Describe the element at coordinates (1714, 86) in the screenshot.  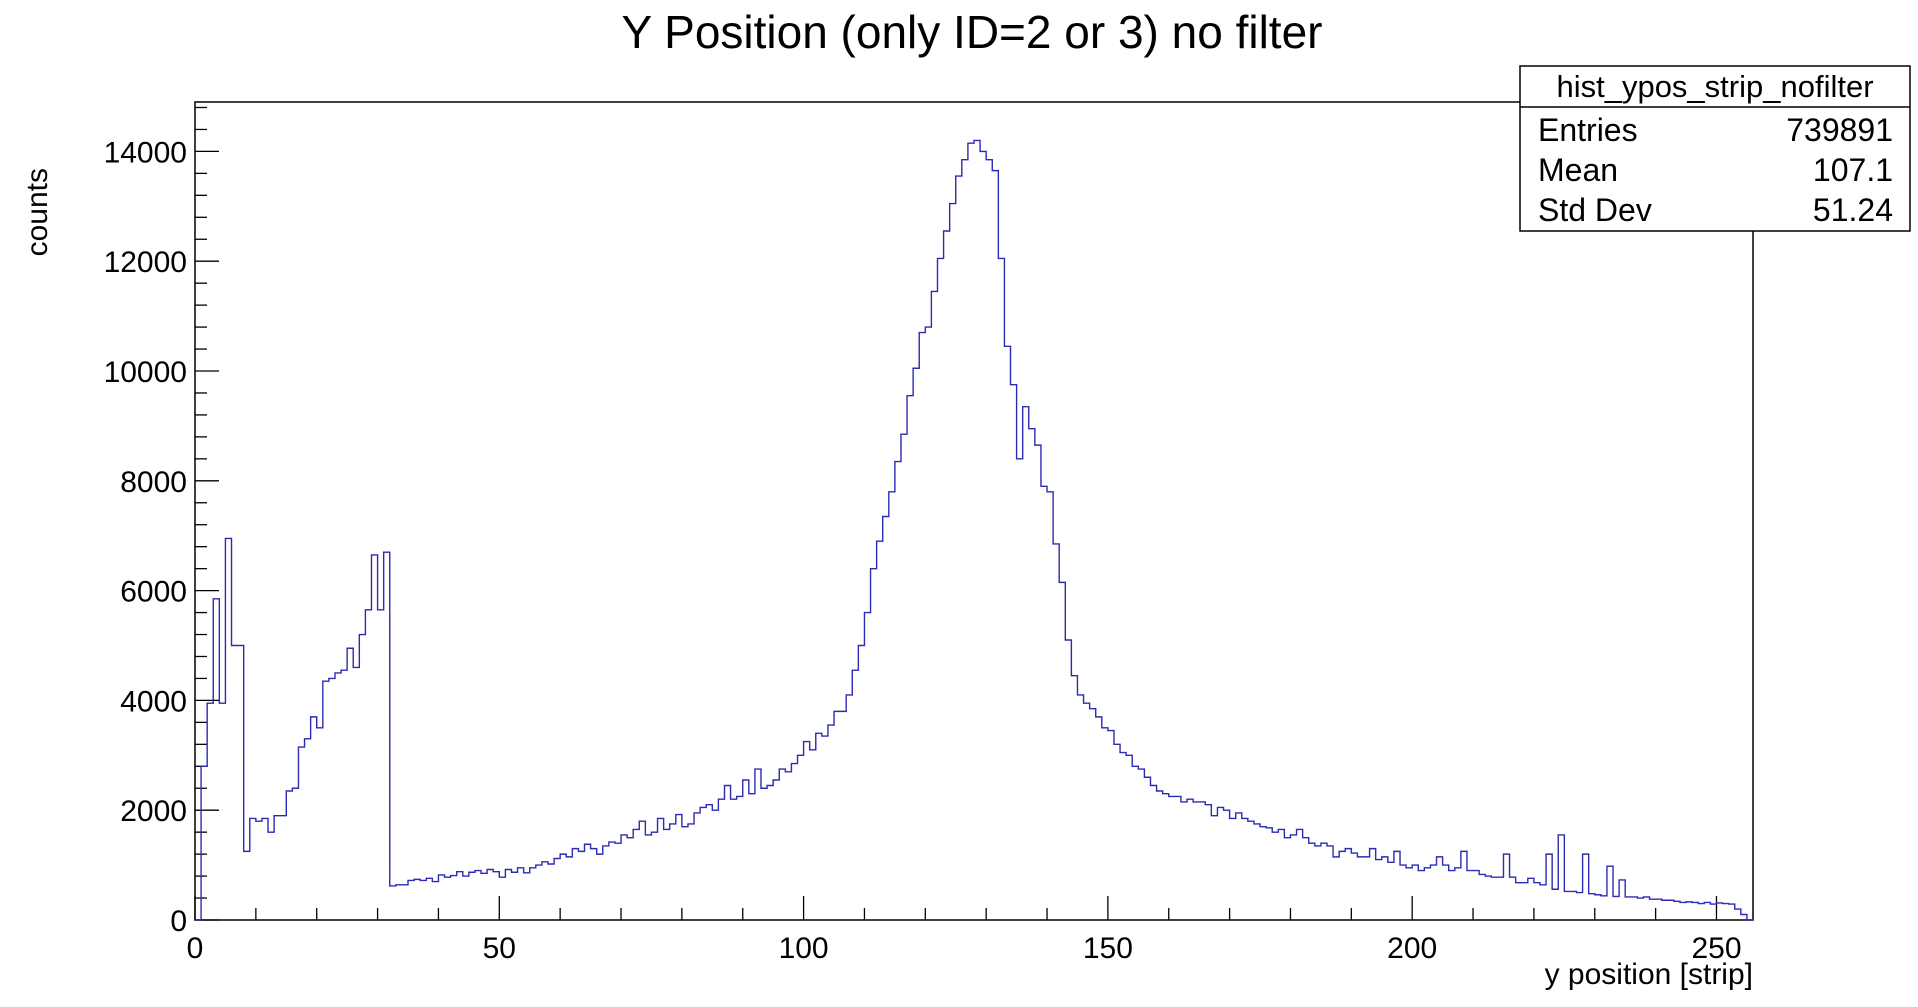
I see `stats-histogram-name: hist_ypos_strip_nofilter` at that location.